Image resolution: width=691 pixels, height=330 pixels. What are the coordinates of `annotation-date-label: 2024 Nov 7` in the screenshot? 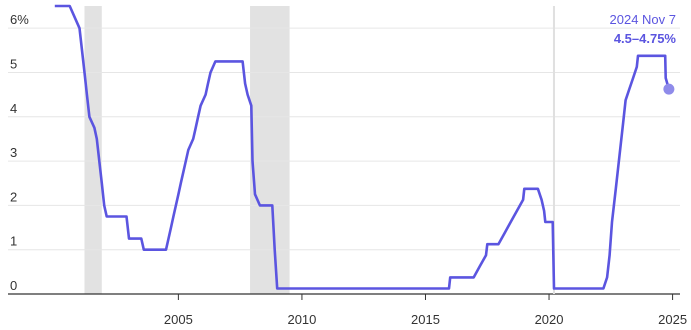 It's located at (643, 19).